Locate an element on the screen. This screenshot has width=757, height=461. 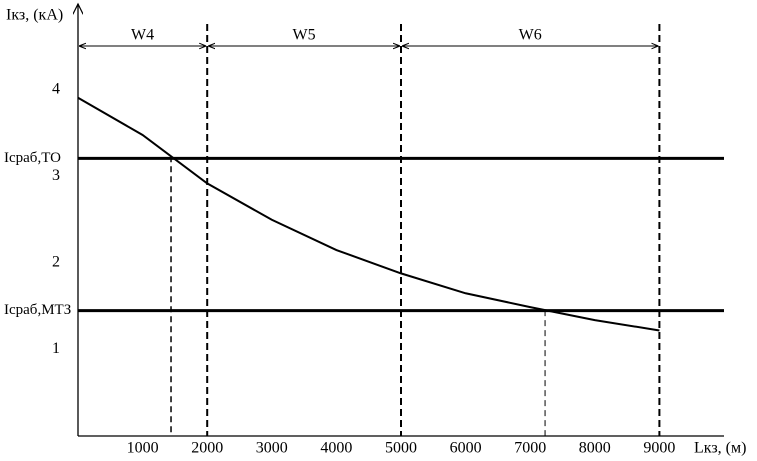
x-tick-label: 4000 is located at coordinates (336, 448).